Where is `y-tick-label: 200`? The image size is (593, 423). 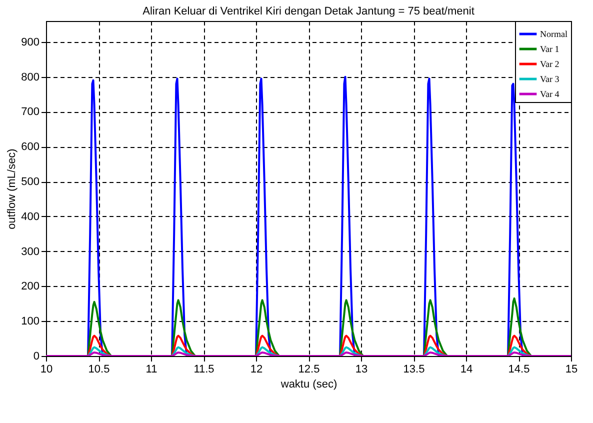 y-tick-label: 200 is located at coordinates (30, 286).